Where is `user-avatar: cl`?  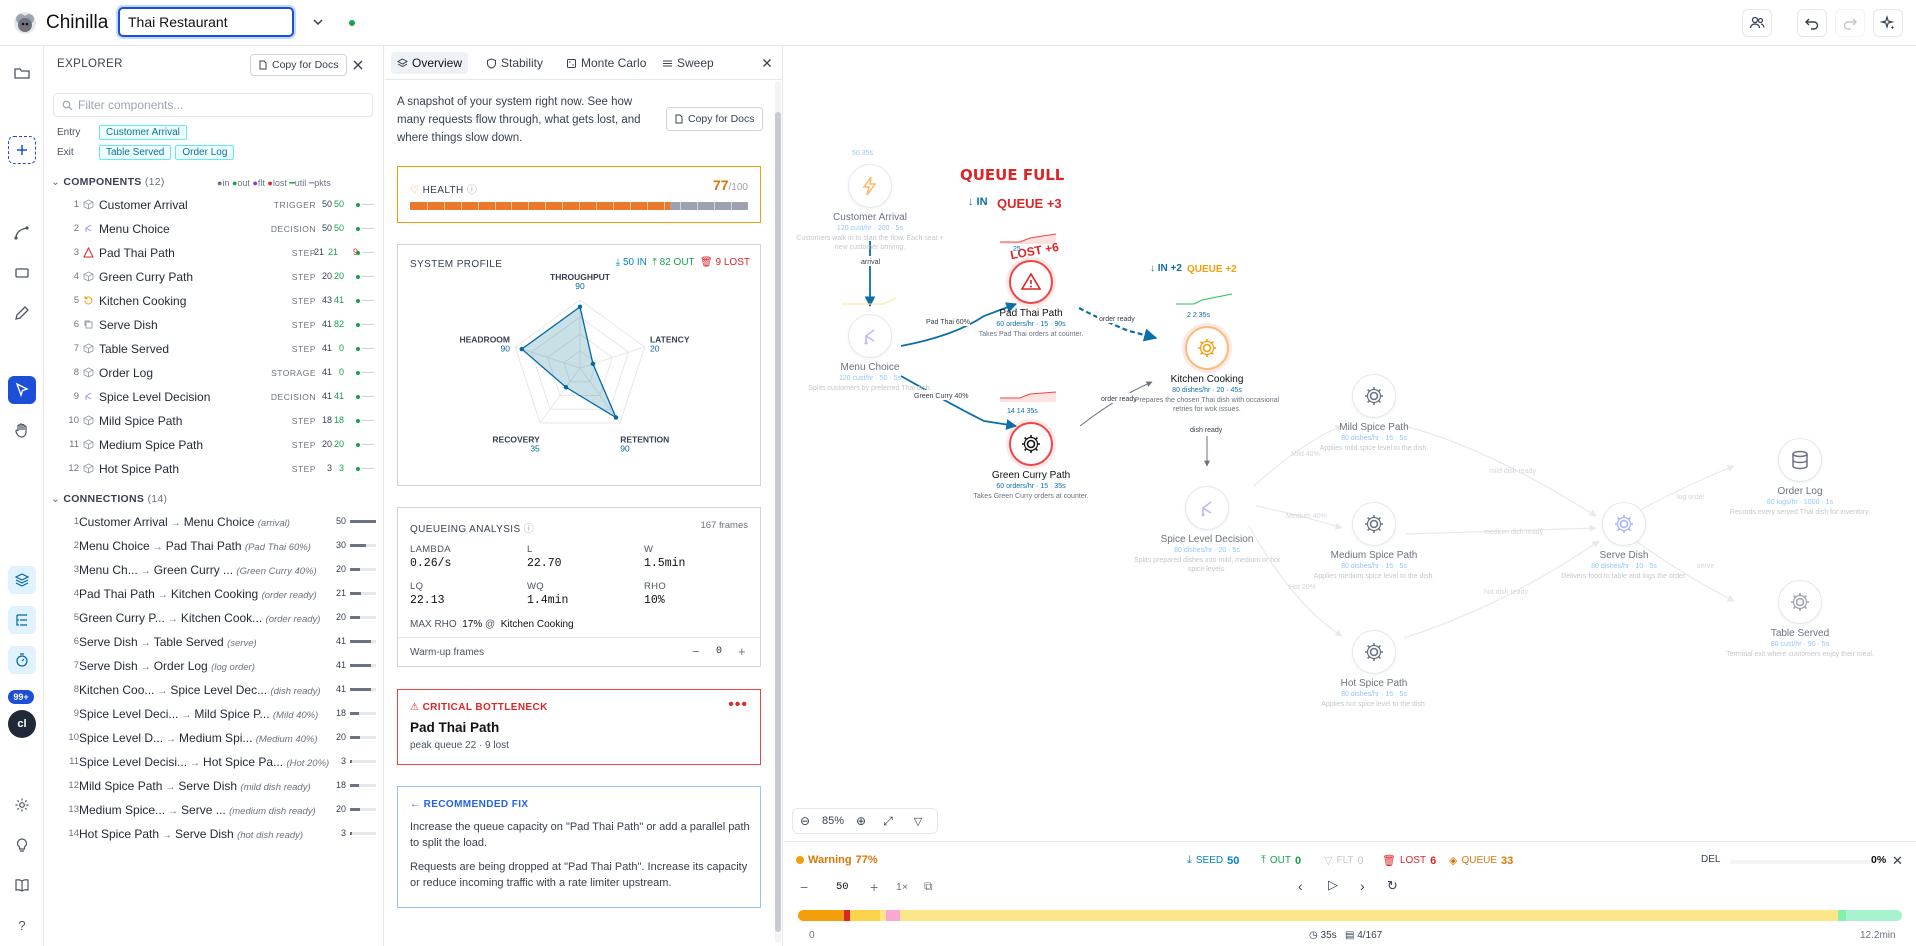
user-avatar: cl is located at coordinates (22, 724).